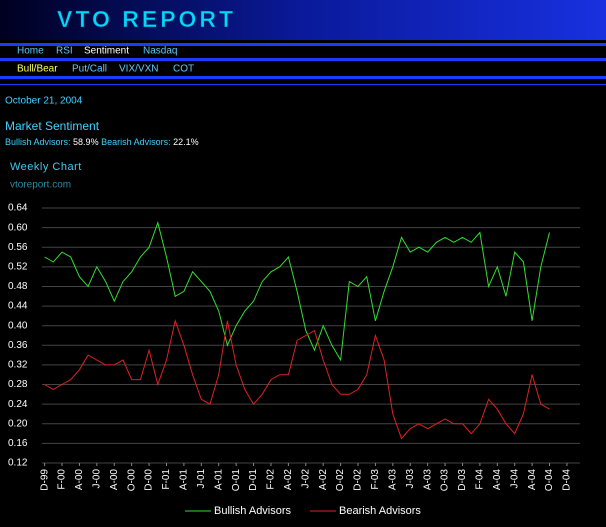 The height and width of the screenshot is (527, 606). I want to click on nav-link: Sentiment, so click(106, 51).